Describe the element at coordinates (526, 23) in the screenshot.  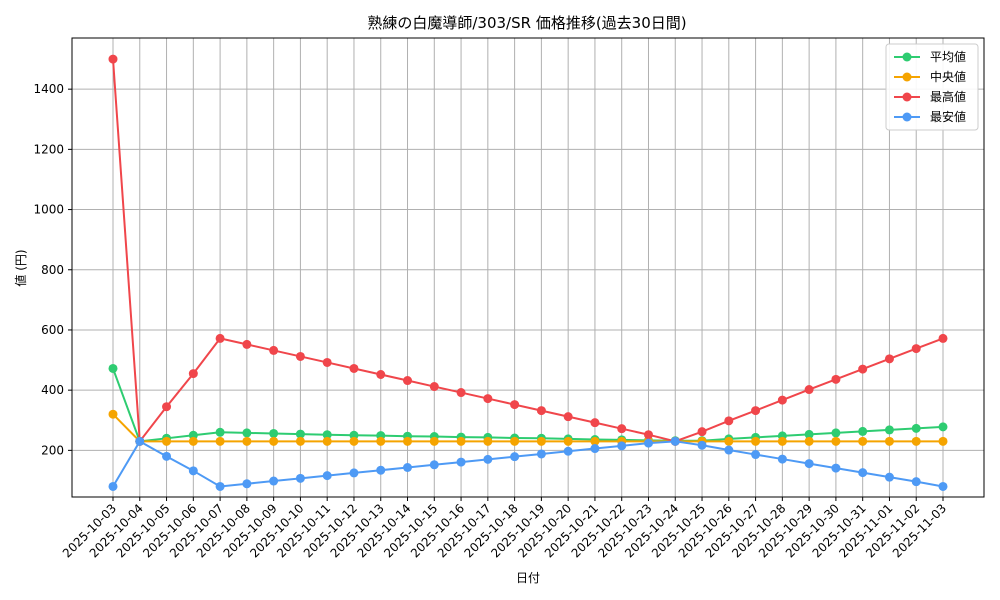
I see `chart-title: 熟練の白魔導師/303/SR 価格推移(過去30日間)` at that location.